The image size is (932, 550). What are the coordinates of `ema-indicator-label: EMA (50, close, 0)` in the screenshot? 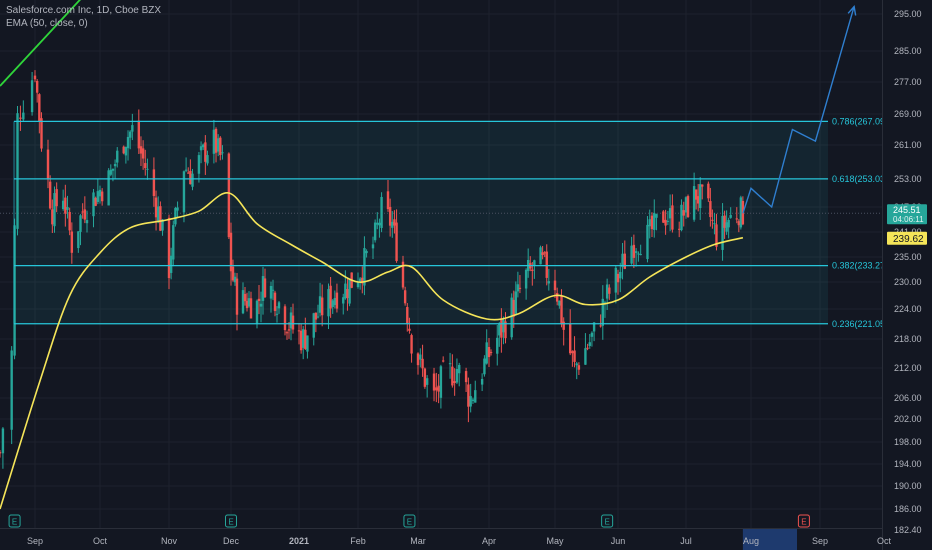 It's located at (47, 23).